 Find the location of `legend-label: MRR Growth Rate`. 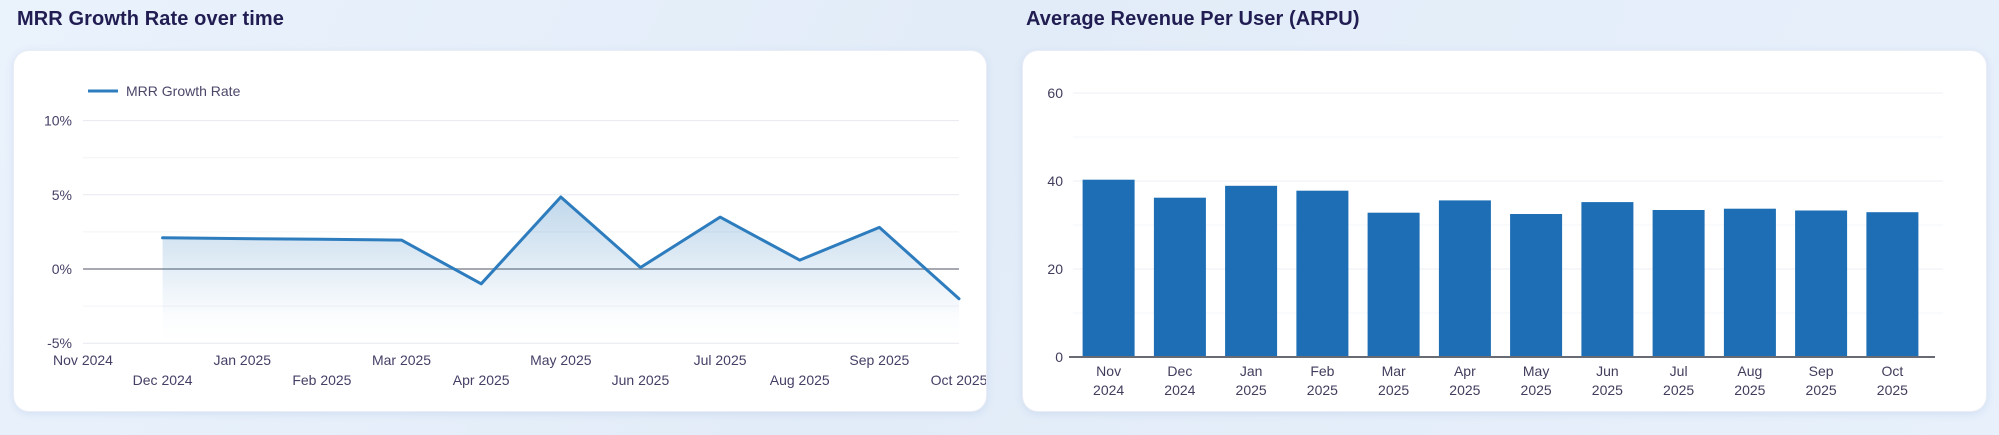

legend-label: MRR Growth Rate is located at coordinates (183, 91).